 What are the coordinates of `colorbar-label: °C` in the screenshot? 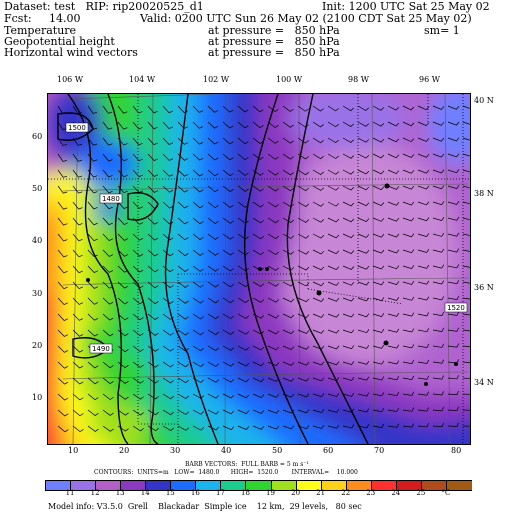 It's located at (446, 493).